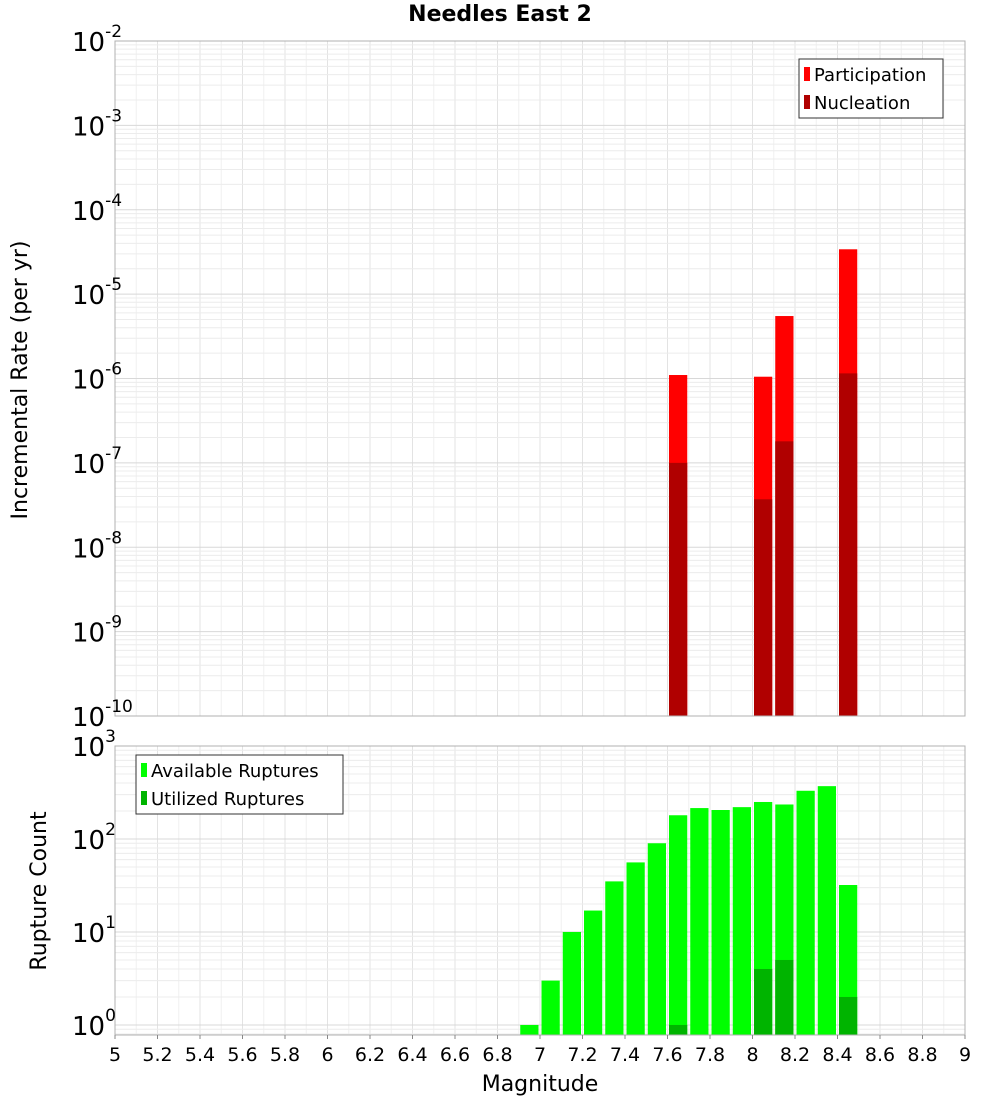 The width and height of the screenshot is (1000, 1100). I want to click on legend: Participation Nucleation, so click(871, 88).